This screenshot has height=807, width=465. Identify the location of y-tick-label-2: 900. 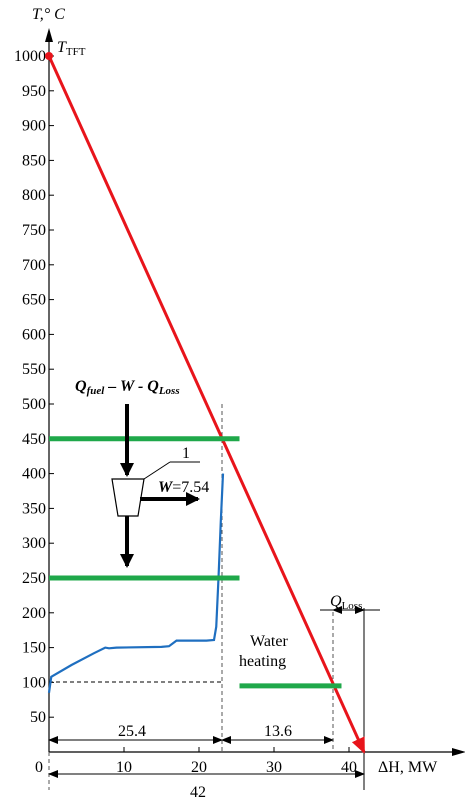
(34, 126).